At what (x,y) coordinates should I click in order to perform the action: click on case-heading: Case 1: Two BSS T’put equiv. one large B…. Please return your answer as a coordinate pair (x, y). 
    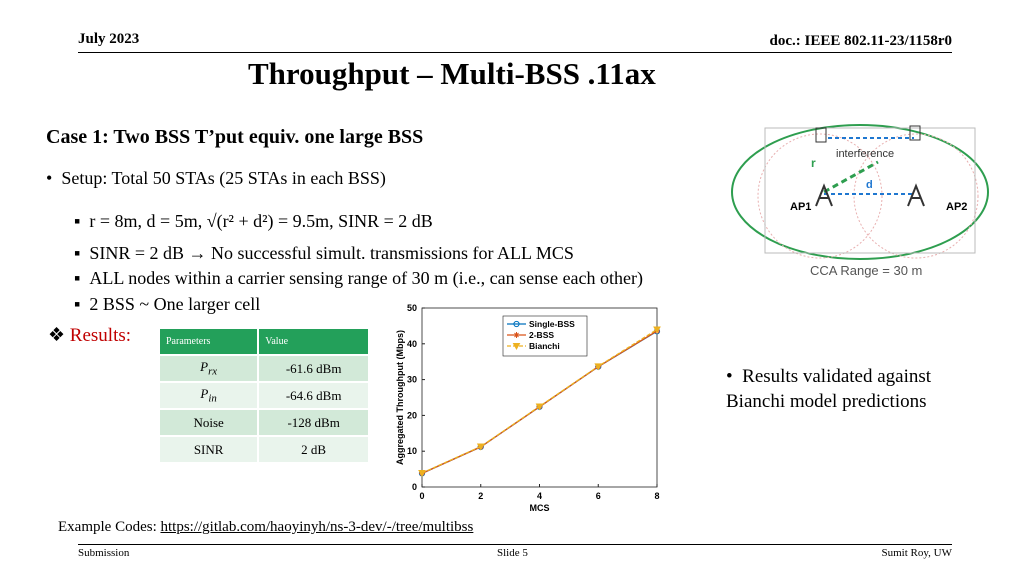
    Looking at the image, I should click on (235, 137).